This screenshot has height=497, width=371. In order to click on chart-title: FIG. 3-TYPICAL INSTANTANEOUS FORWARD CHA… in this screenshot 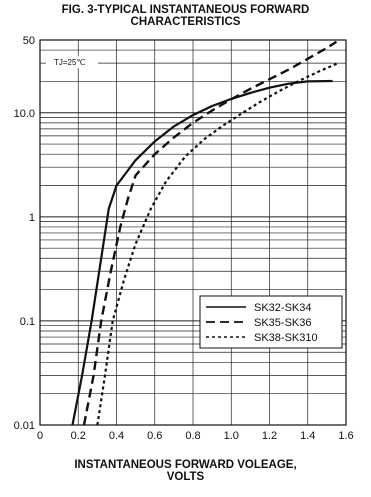, I will do `click(185, 16)`.